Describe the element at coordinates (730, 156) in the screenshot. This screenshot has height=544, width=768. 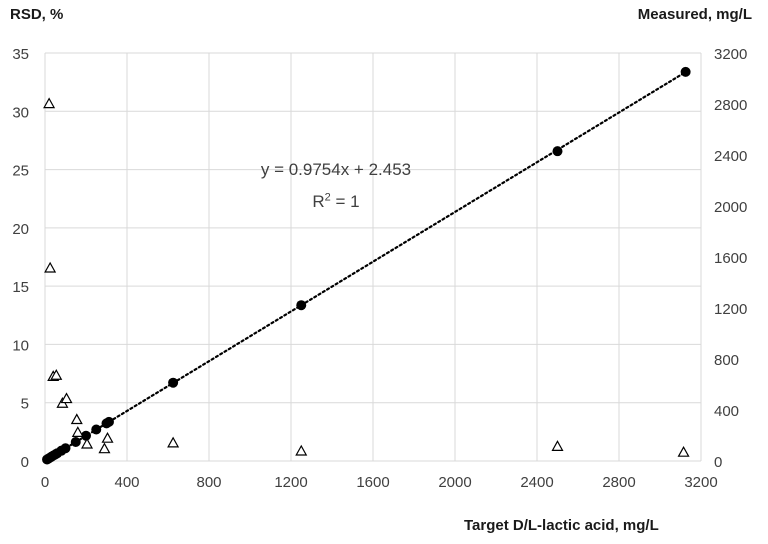
I see `right-y-tick-label: 2400` at that location.